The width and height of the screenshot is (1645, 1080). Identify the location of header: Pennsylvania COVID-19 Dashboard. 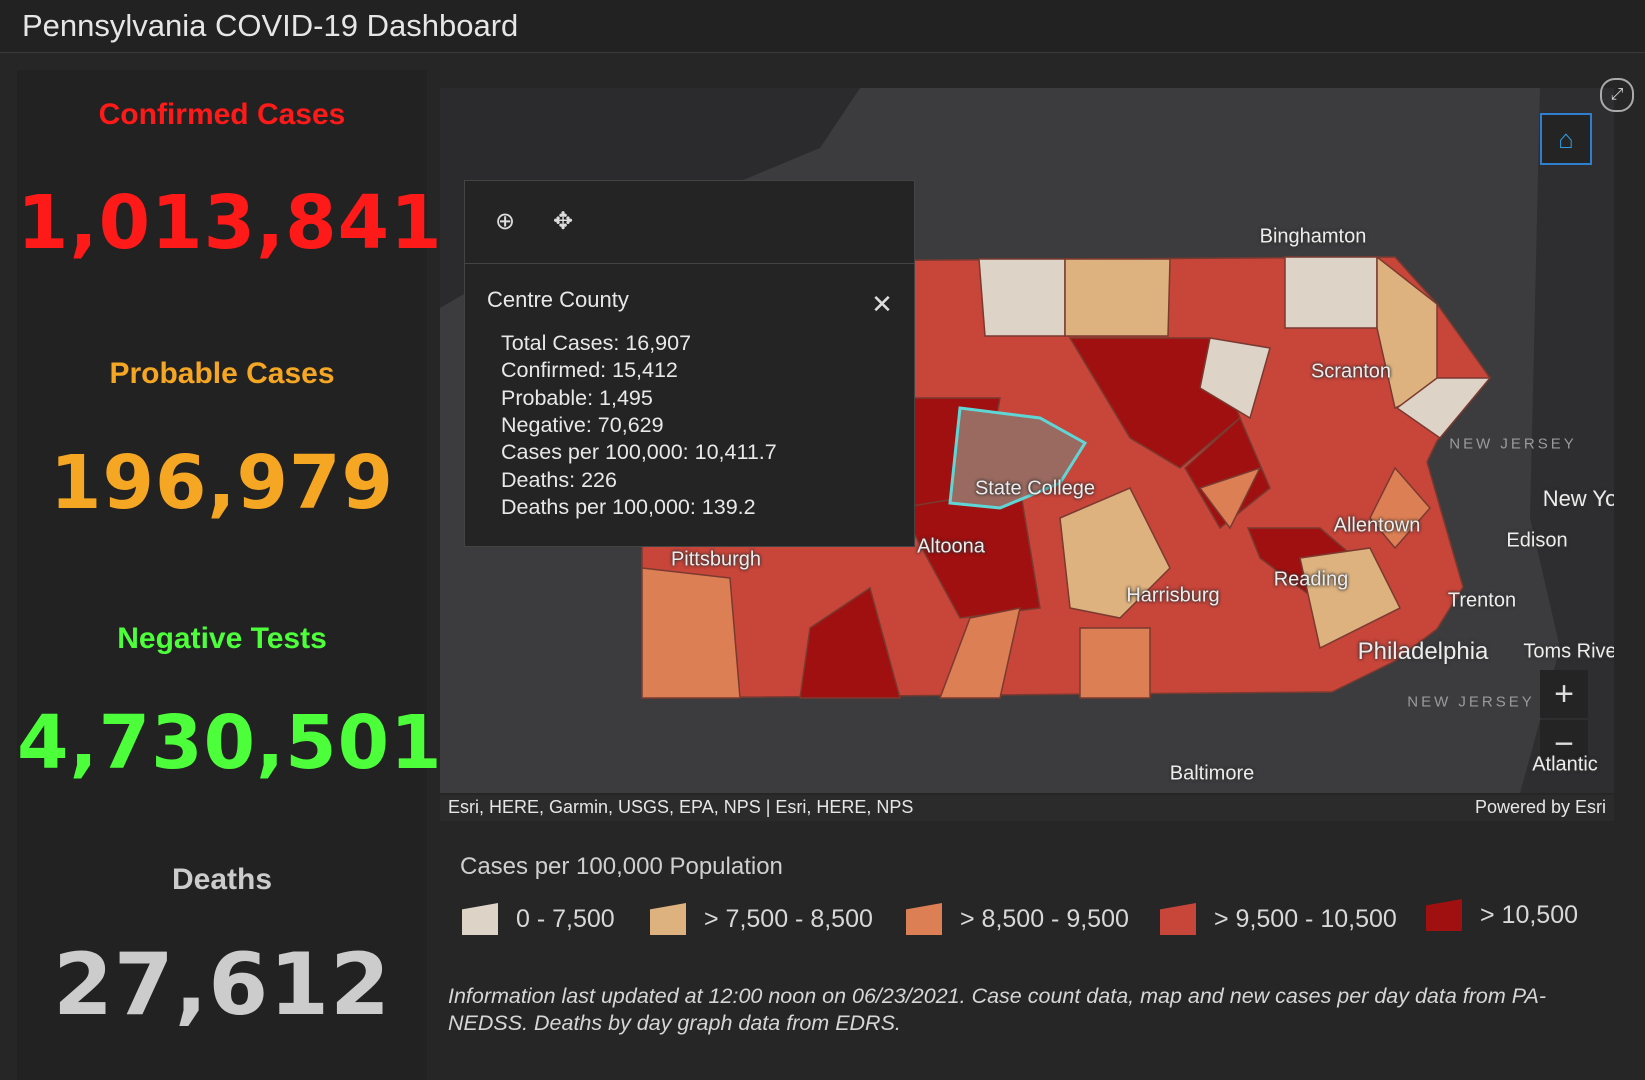
(822, 26).